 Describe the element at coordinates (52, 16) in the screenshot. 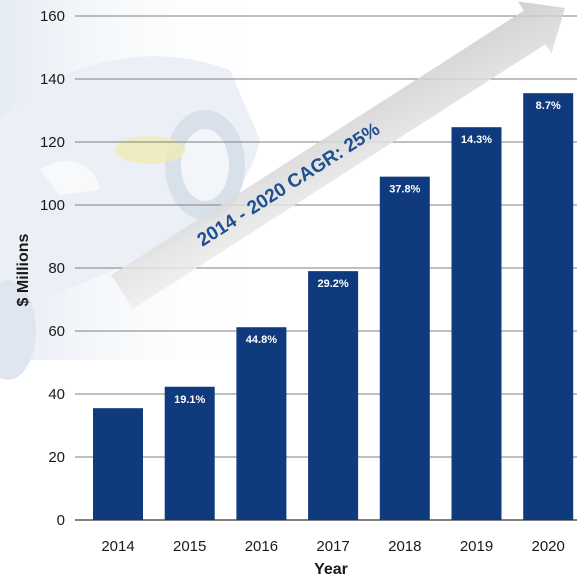

I see `y-tick-label: 160` at that location.